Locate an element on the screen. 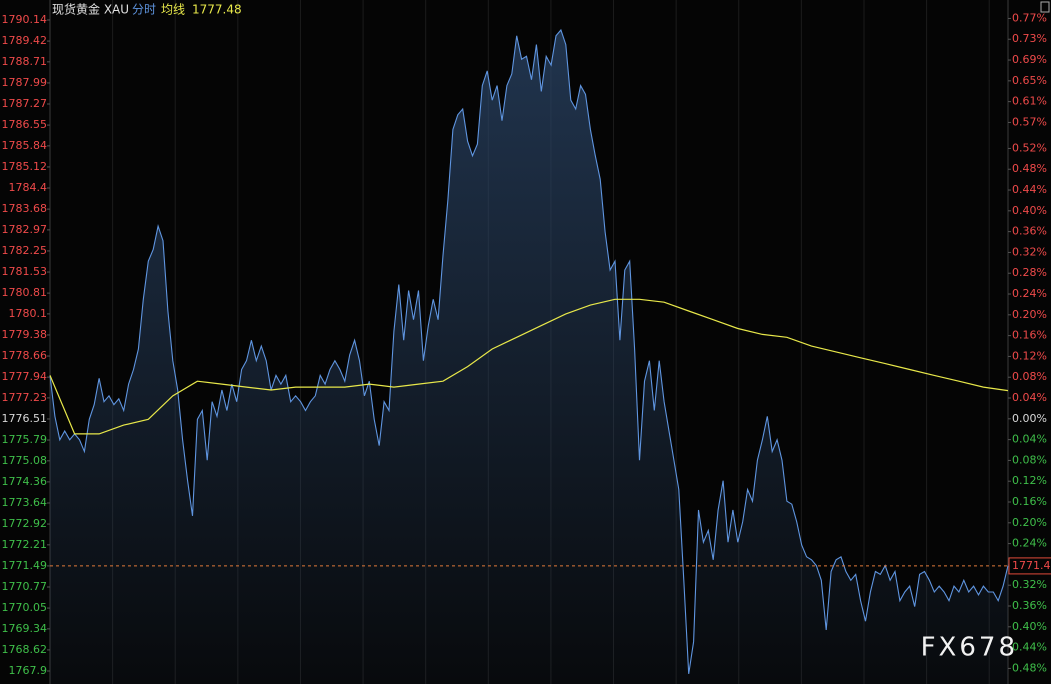 Image resolution: width=1051 pixels, height=684 pixels. legend-average: 均线 is located at coordinates (173, 10).